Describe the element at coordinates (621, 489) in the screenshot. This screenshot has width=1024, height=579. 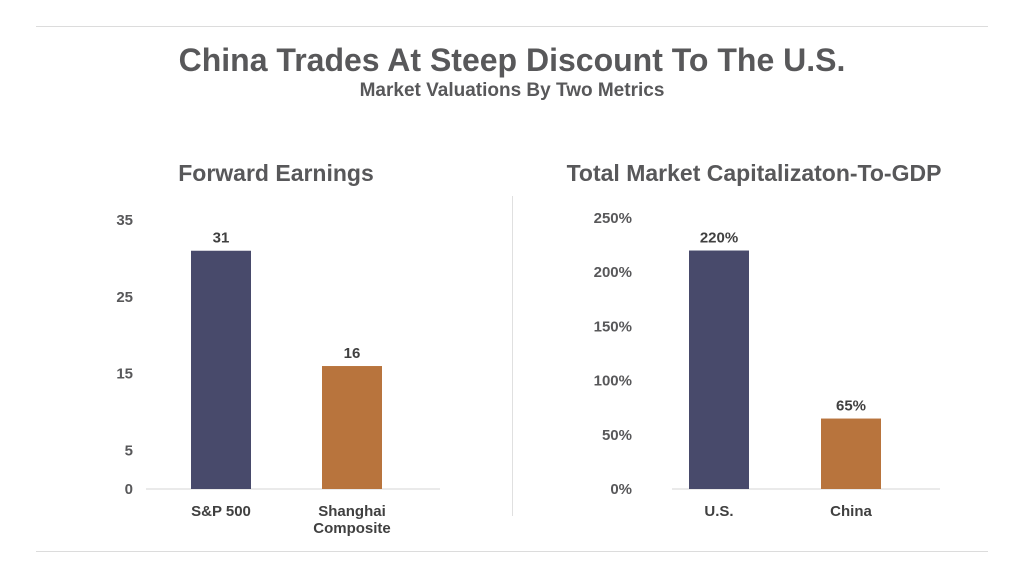
I see `market-cap-to-gdp-ytick-label: 0%` at that location.